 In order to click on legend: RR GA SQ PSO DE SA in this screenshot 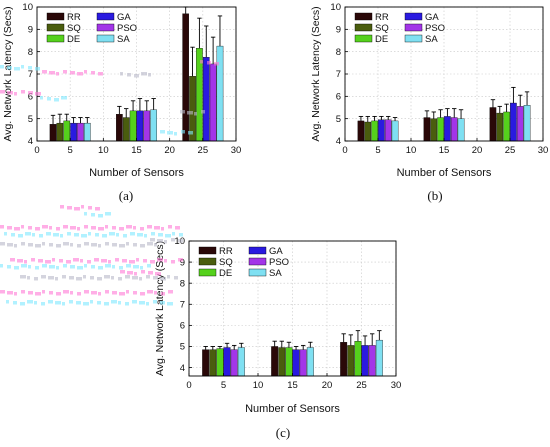, I will do `click(91, 28)`.